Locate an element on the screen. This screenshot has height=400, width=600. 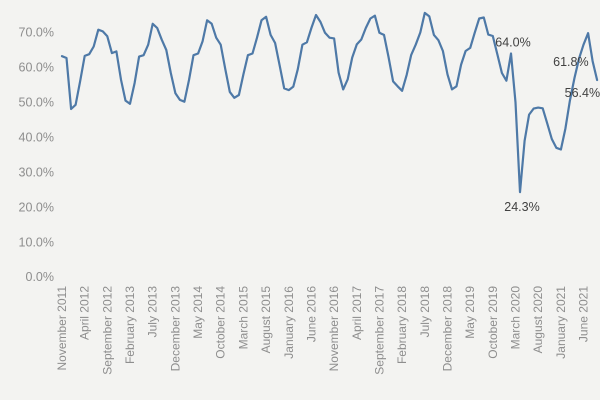
x-axis-tick-label: February 2018 is located at coordinates (402, 325).